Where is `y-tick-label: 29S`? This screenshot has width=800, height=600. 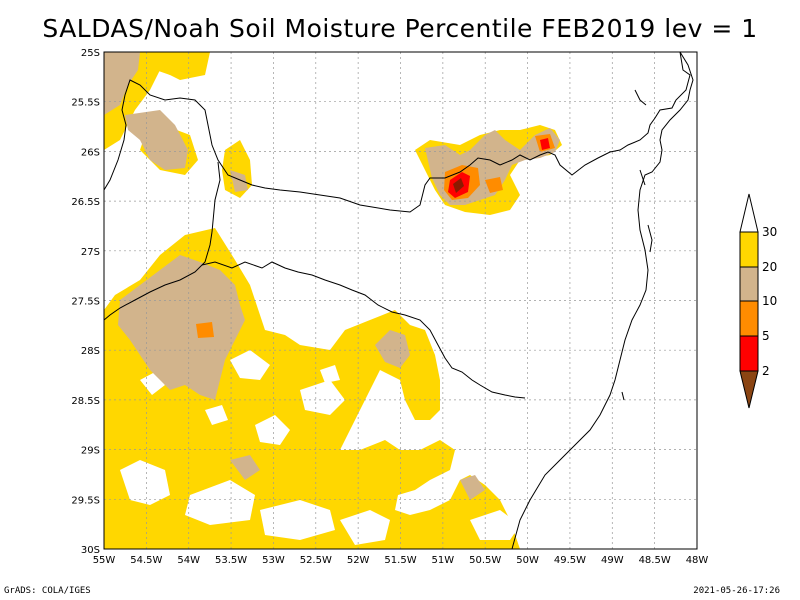 y-tick-label: 29S is located at coordinates (90, 451).